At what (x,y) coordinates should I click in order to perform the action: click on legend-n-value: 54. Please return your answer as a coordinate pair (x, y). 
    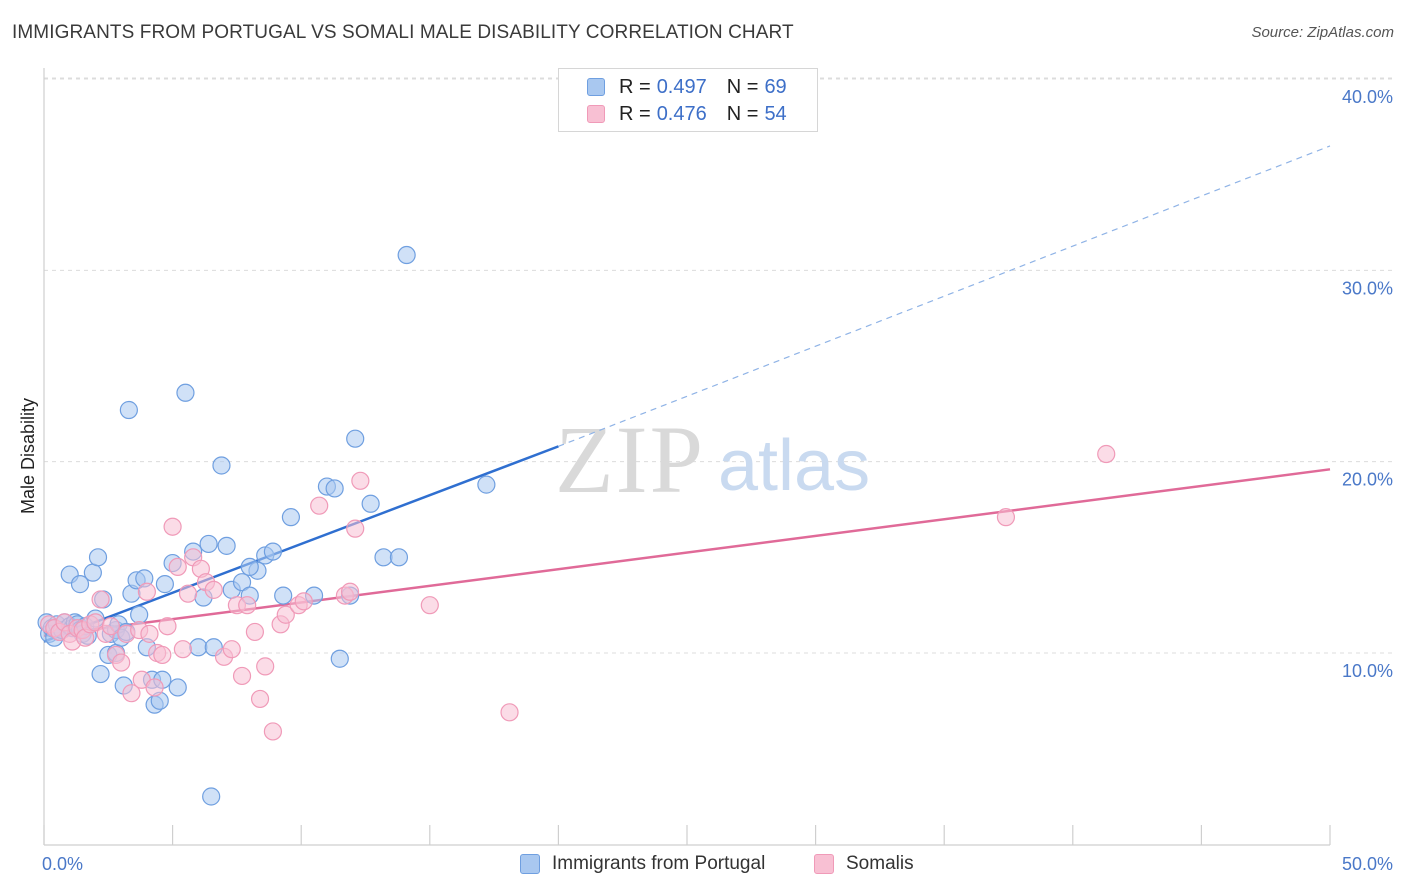
    Looking at the image, I should click on (775, 113).